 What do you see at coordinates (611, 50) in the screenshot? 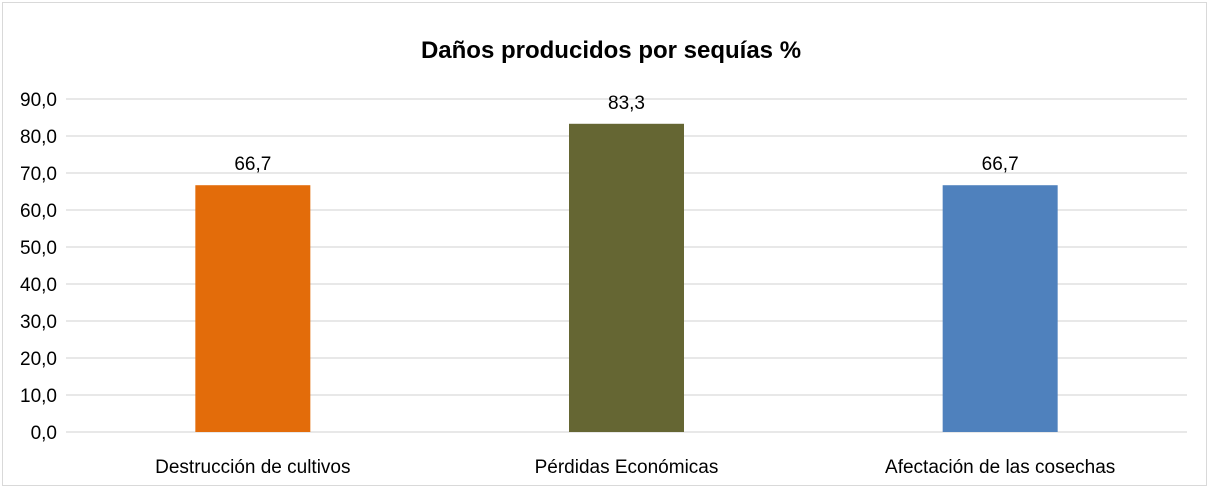
I see `chart-title: Daños producidos por sequías %` at bounding box center [611, 50].